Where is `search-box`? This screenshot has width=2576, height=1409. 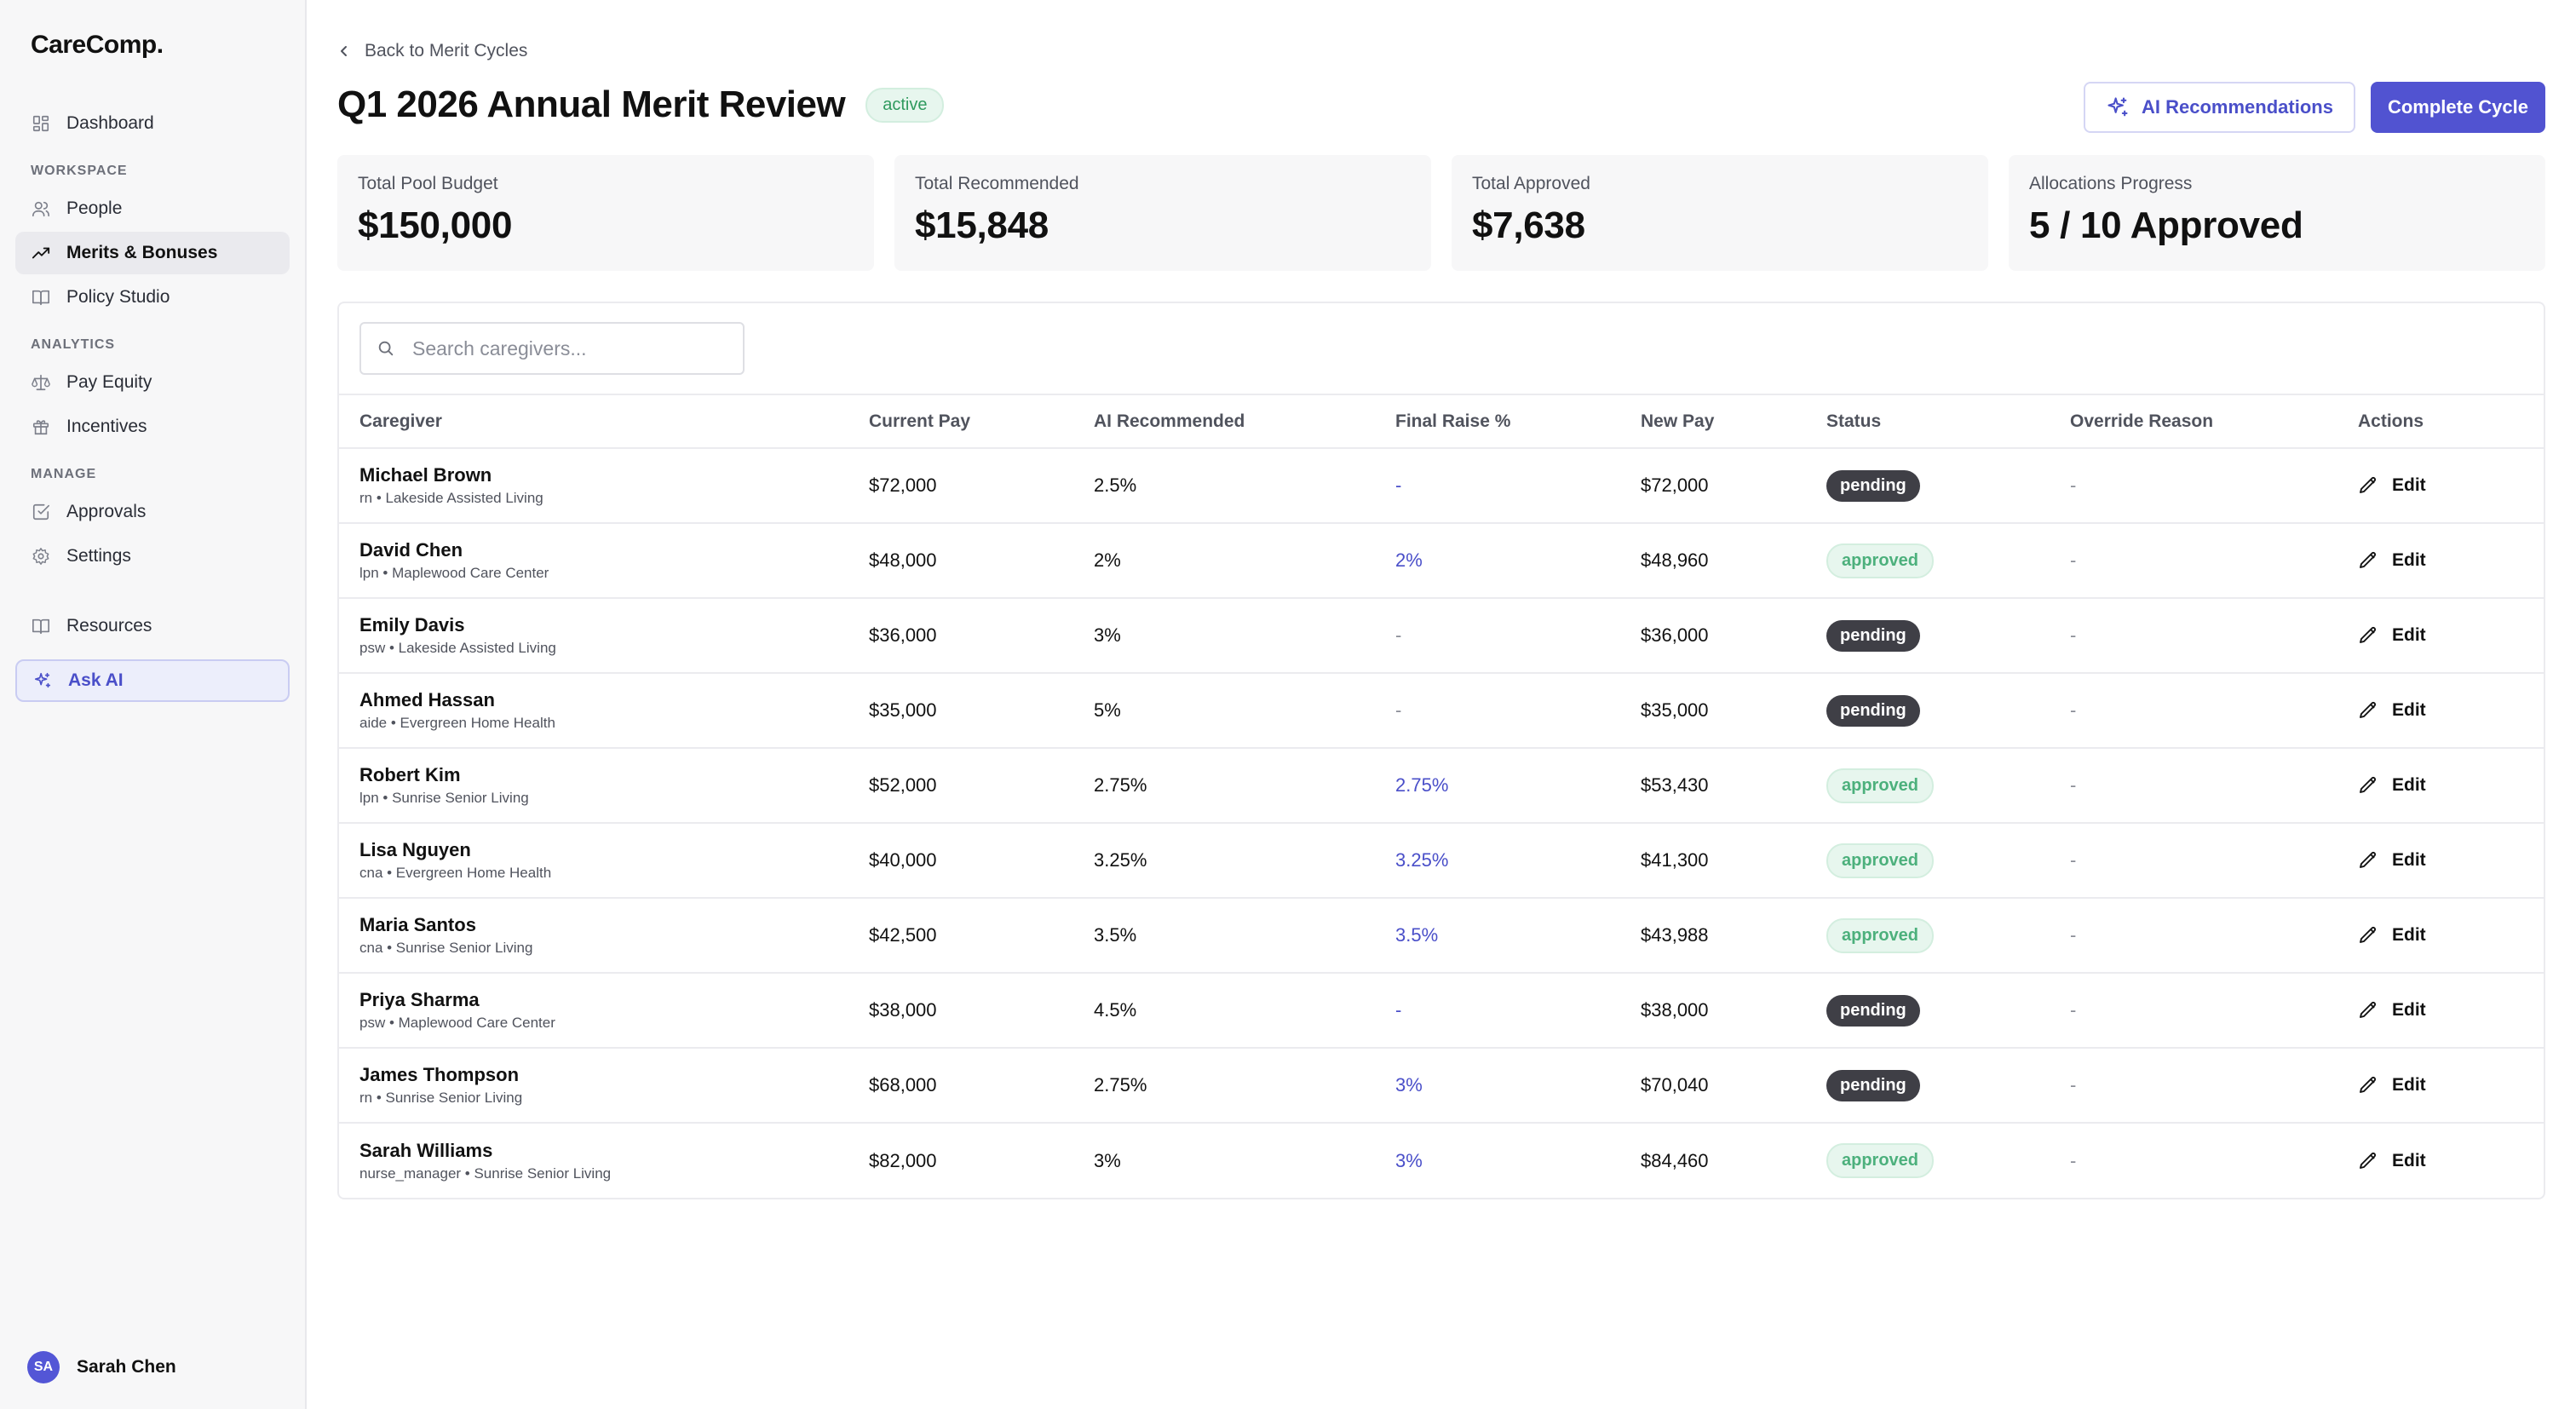 search-box is located at coordinates (552, 348).